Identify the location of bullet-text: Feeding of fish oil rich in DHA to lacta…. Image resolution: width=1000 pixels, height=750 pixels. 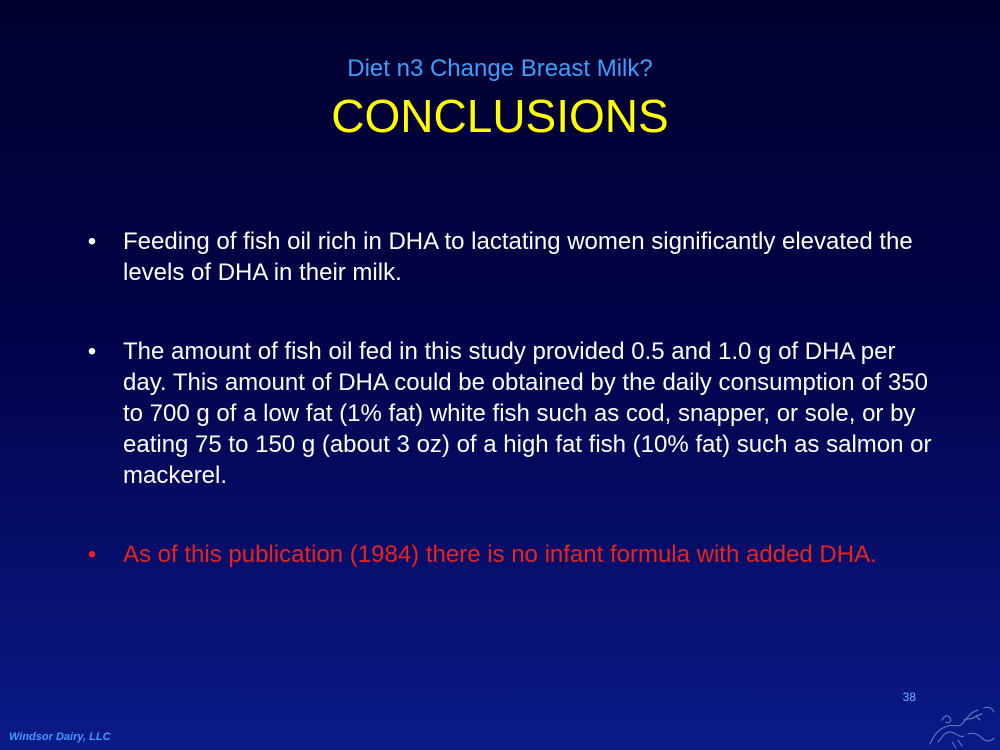
(518, 257).